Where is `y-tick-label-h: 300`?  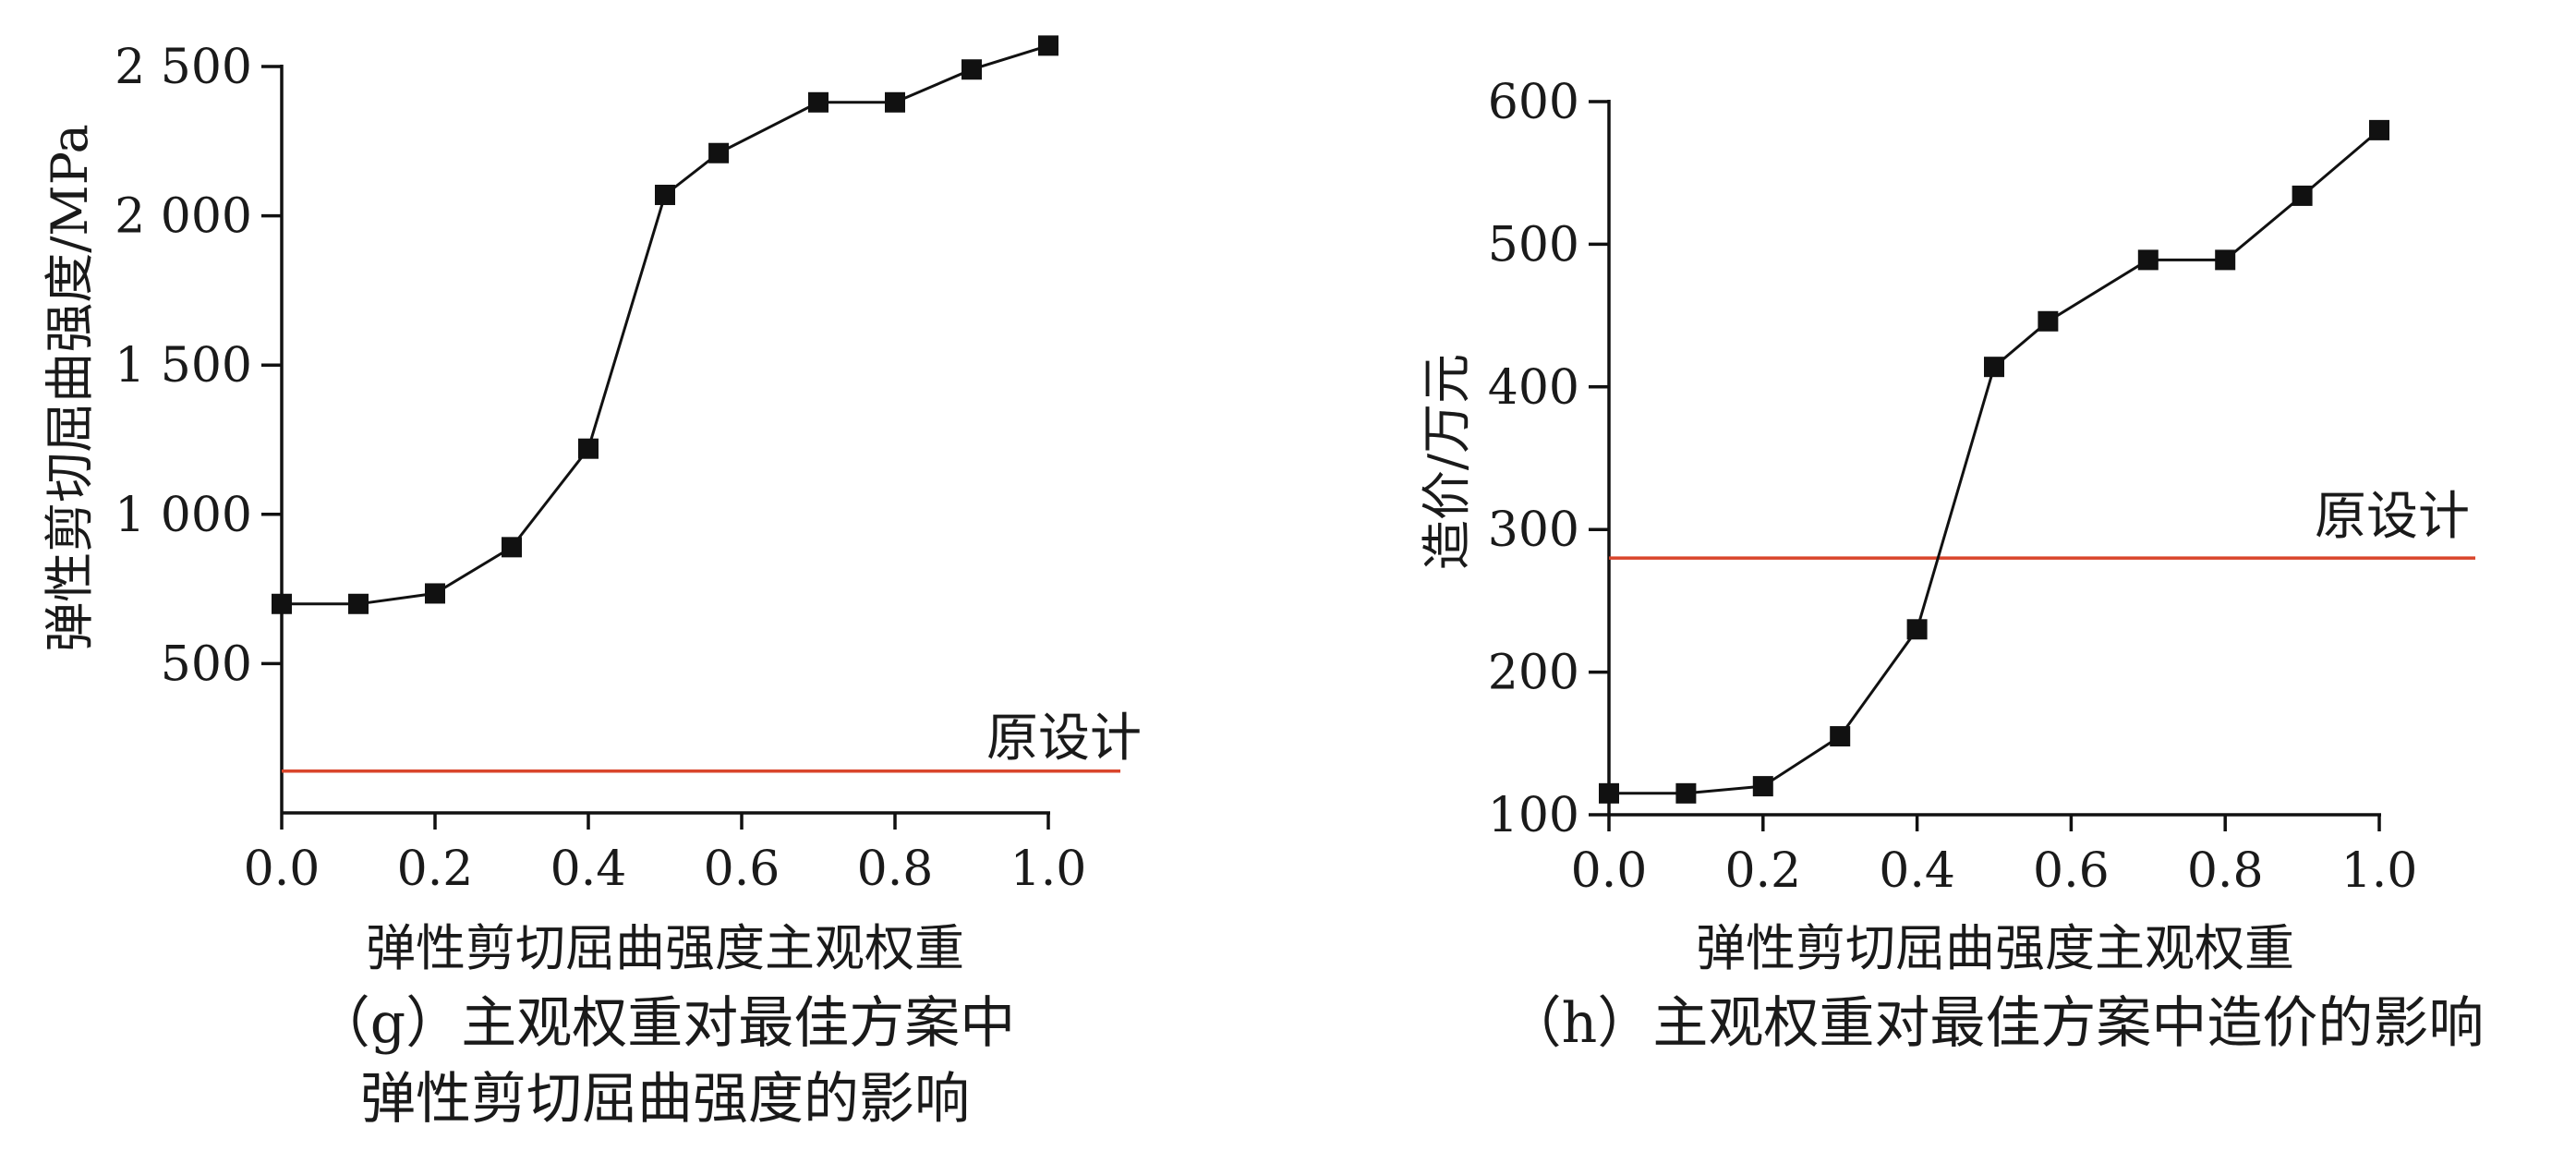 y-tick-label-h: 300 is located at coordinates (1533, 530).